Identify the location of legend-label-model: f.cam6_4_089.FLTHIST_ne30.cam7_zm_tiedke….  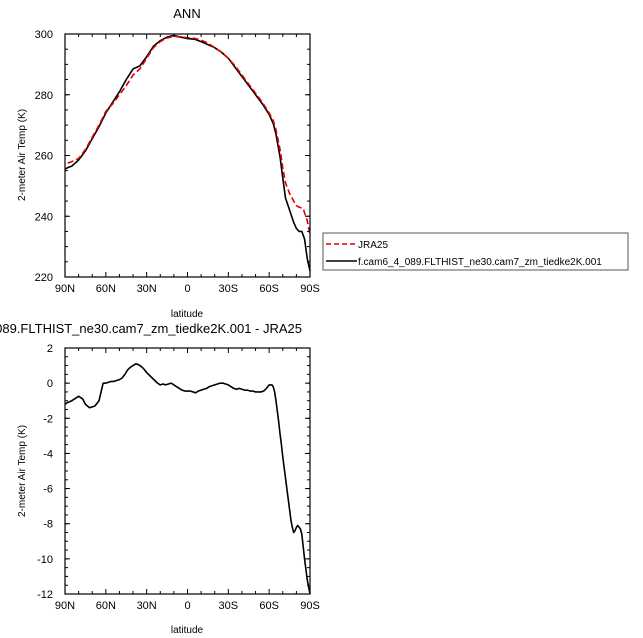
(480, 262).